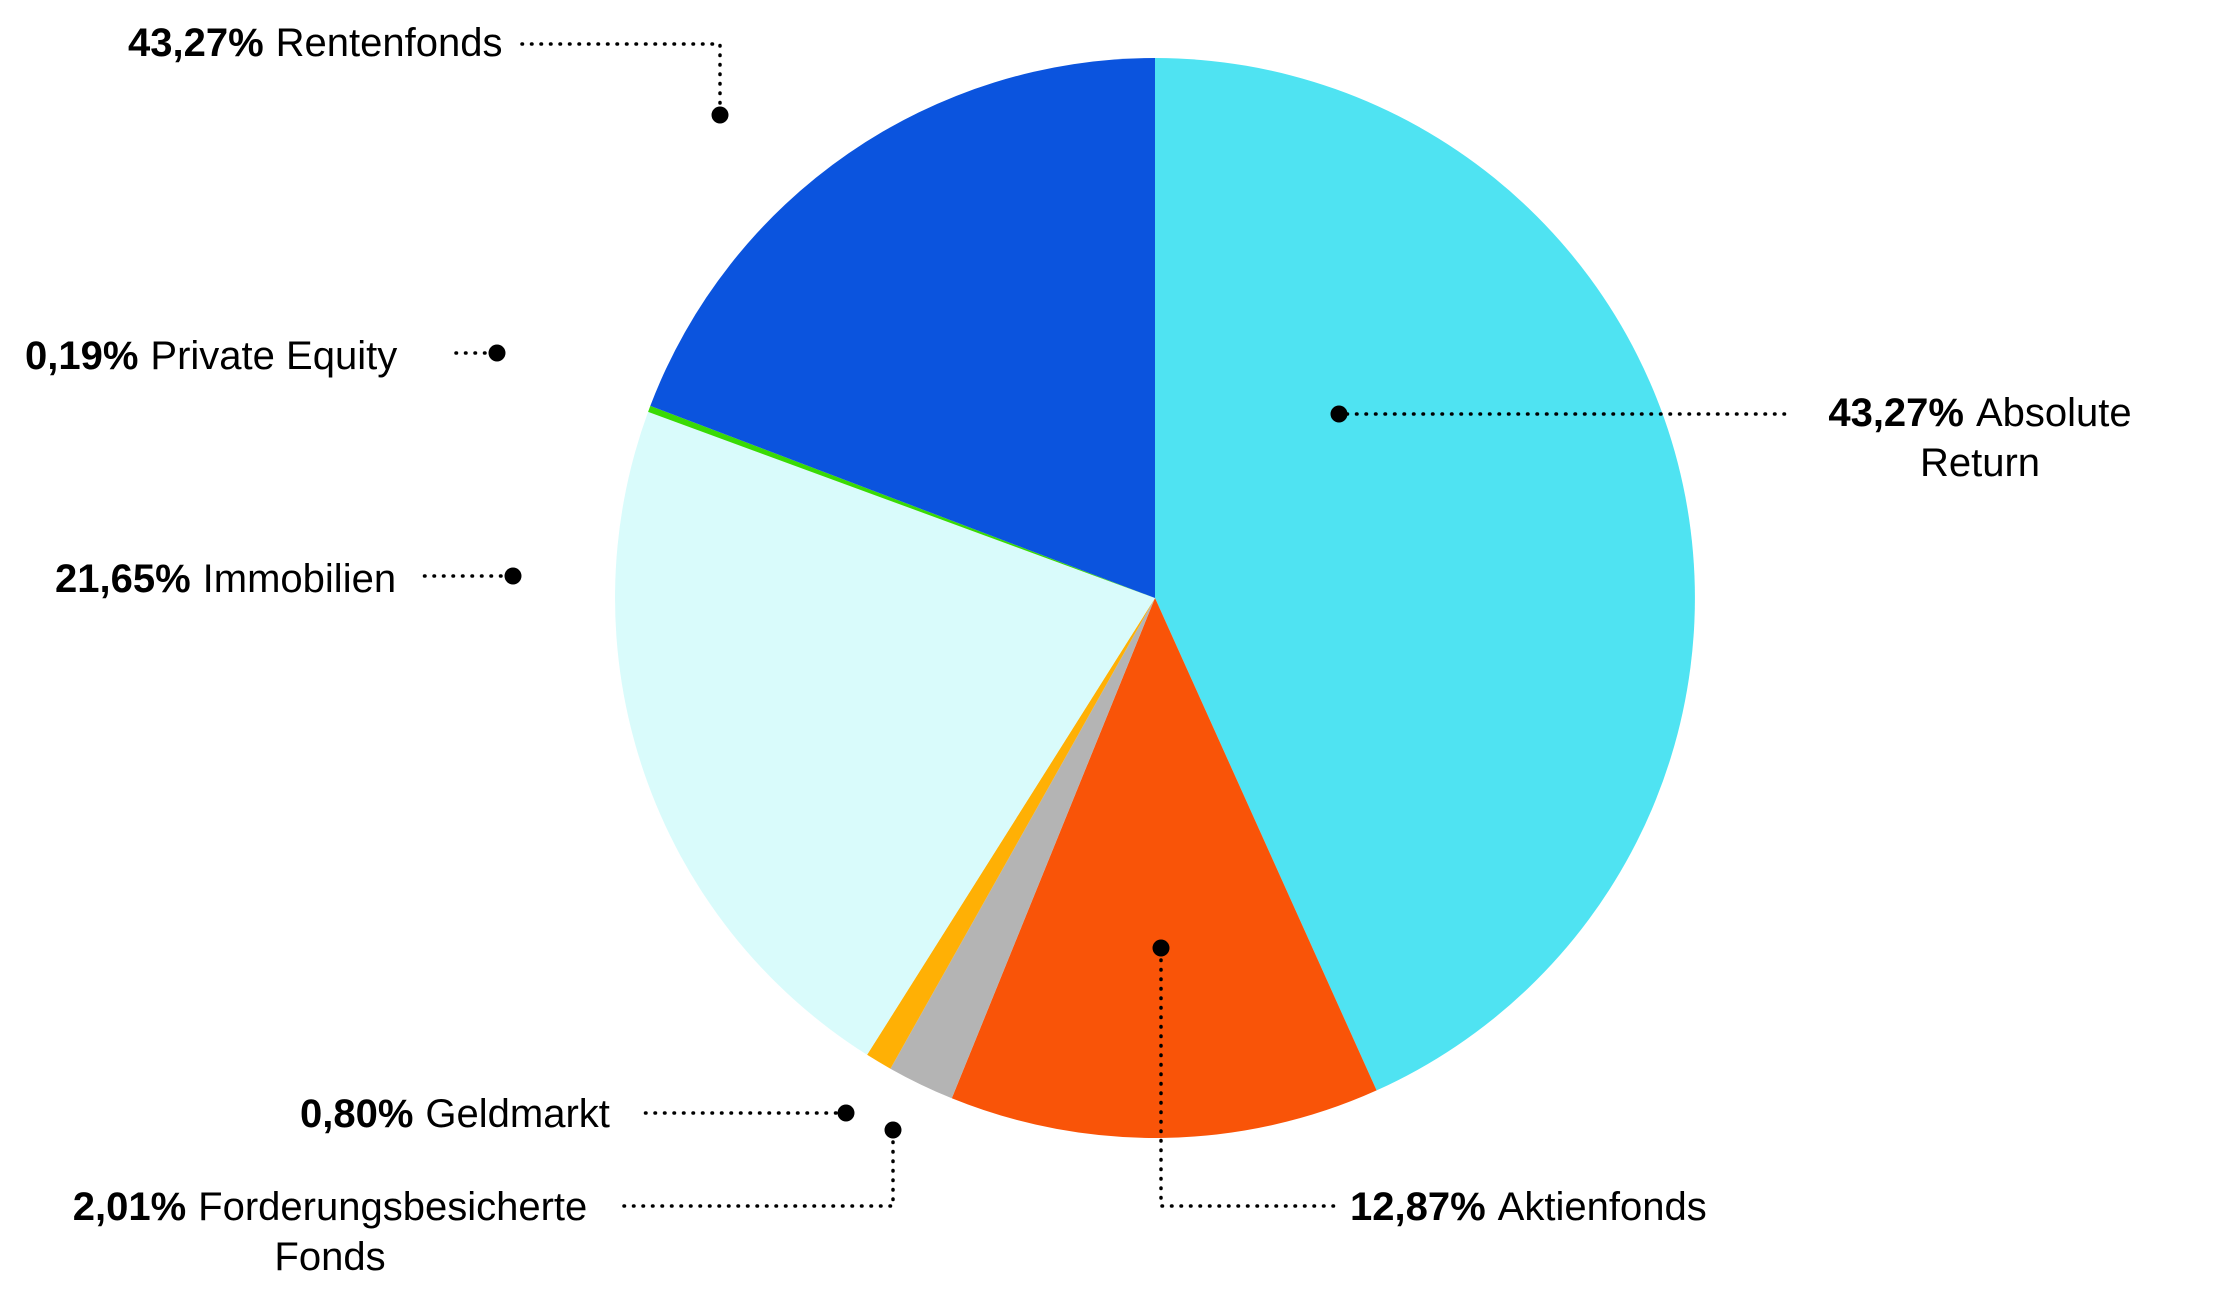 This screenshot has width=2213, height=1292. I want to click on label-geldmarkt-percent: 0,80%, so click(357, 1114).